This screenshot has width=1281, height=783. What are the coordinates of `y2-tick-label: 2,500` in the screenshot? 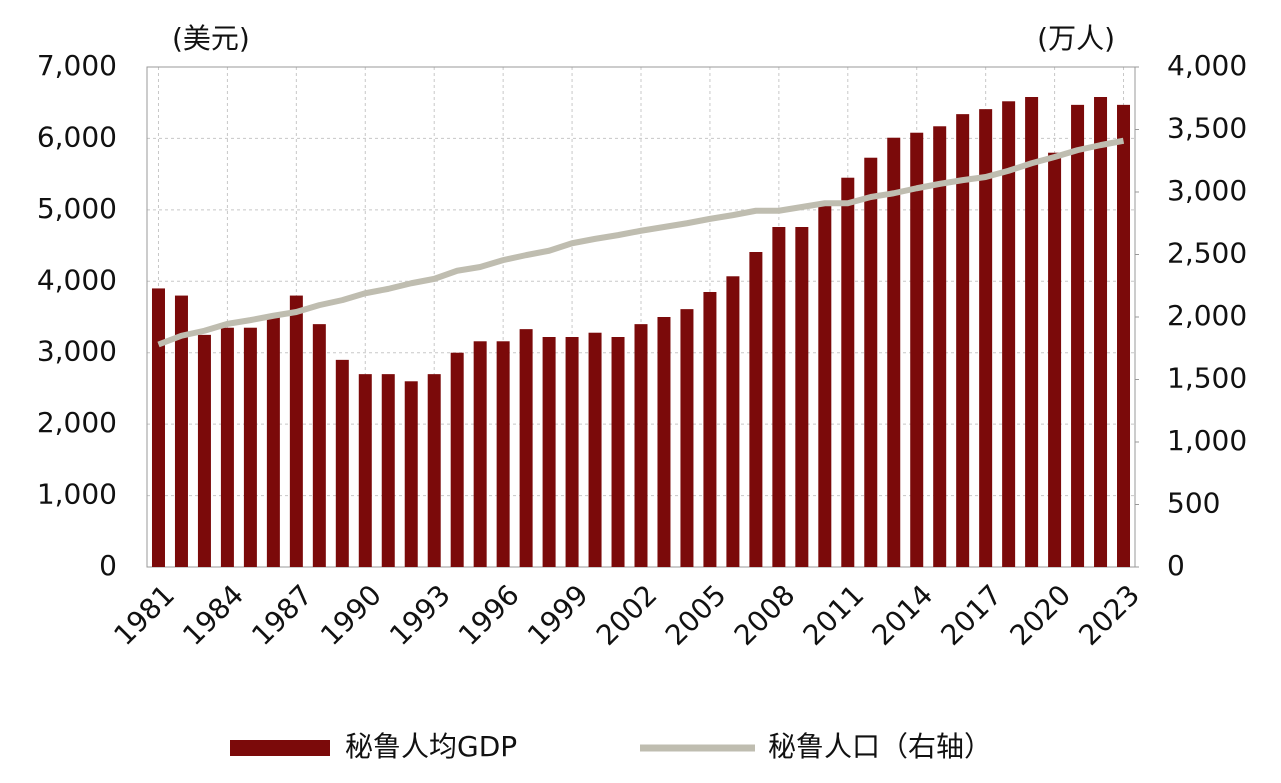 It's located at (1207, 253).